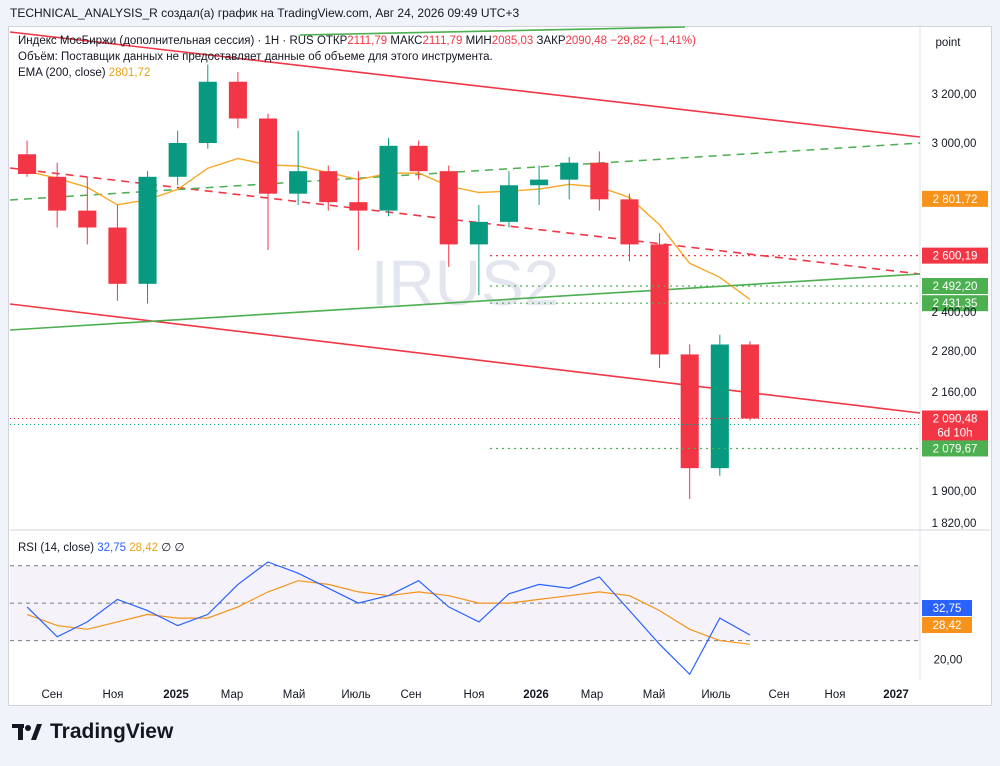 Image resolution: width=1000 pixels, height=766 pixels. What do you see at coordinates (332, 41) in the screenshot?
I see `open-label: ОТКР` at bounding box center [332, 41].